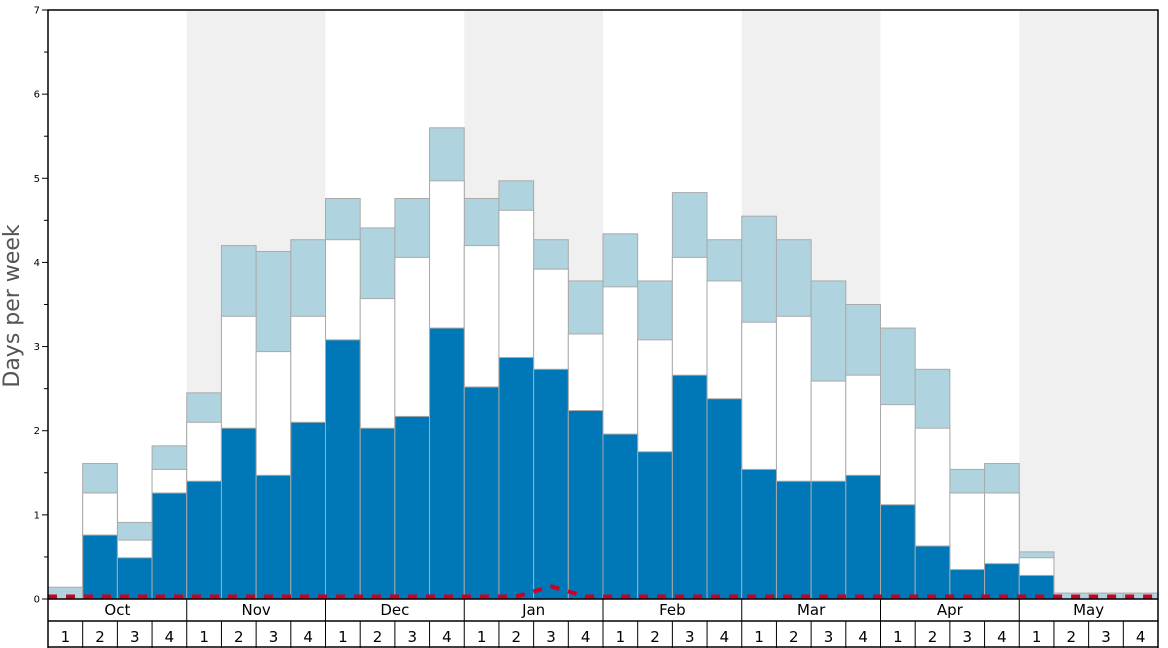  I want to click on month-label: Mar, so click(811, 610).